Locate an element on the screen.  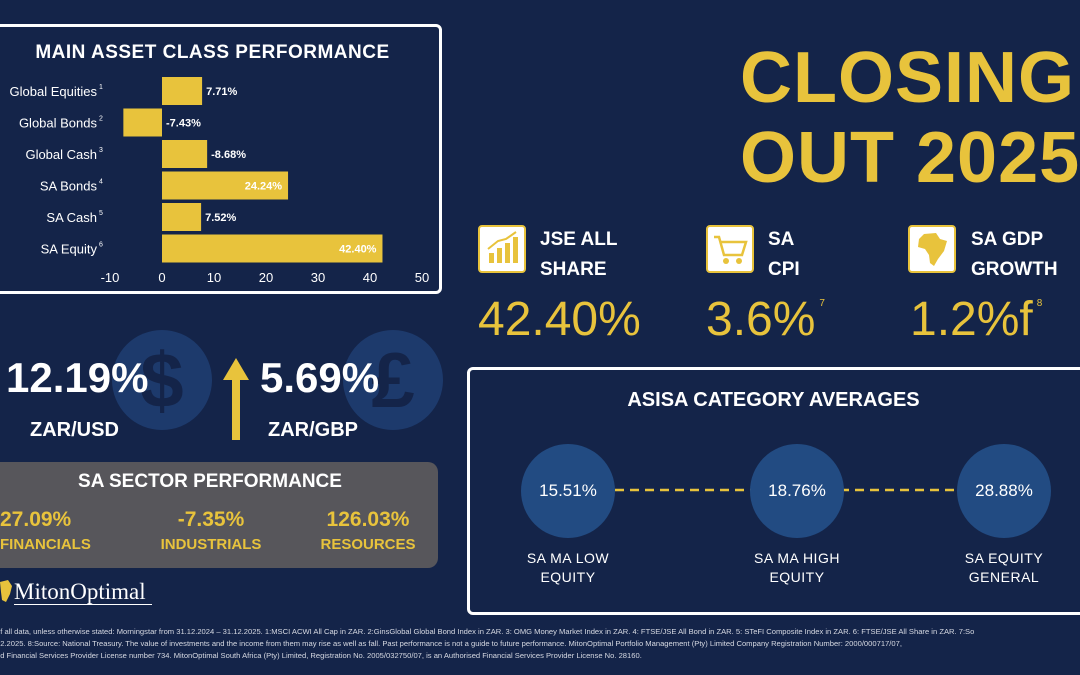
zar-gbp-label: ZAR/GBP is located at coordinates (313, 430).